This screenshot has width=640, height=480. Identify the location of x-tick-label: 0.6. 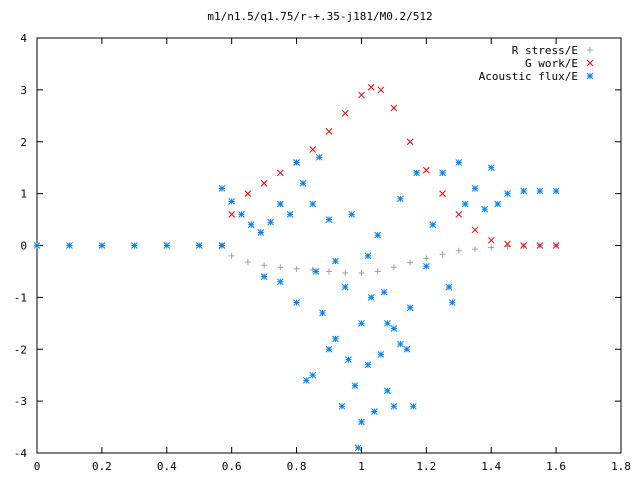
(232, 466).